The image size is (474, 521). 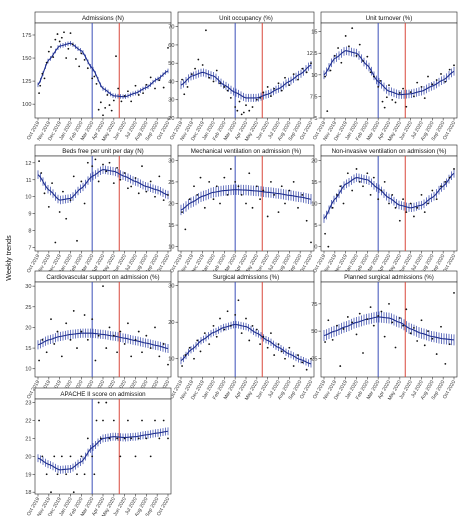 What do you see at coordinates (28, 328) in the screenshot?
I see `y-tick-label: 20` at bounding box center [28, 328].